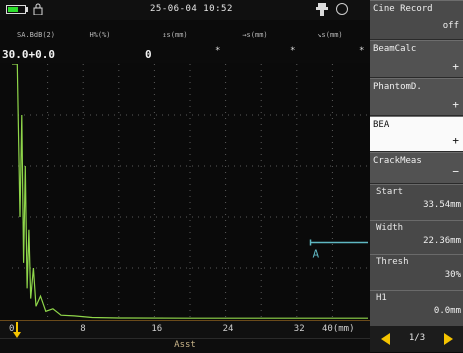 This screenshot has height=353, width=463. I want to click on surface-distance-label: →s(mm), so click(255, 35).